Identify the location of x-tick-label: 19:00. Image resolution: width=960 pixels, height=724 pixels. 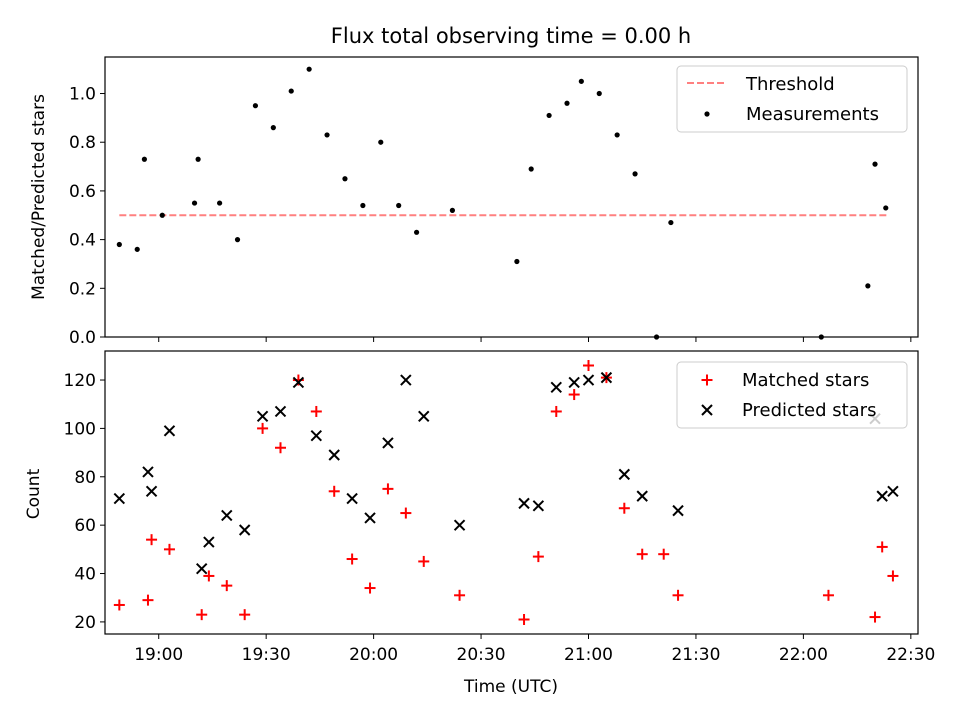
(158, 655).